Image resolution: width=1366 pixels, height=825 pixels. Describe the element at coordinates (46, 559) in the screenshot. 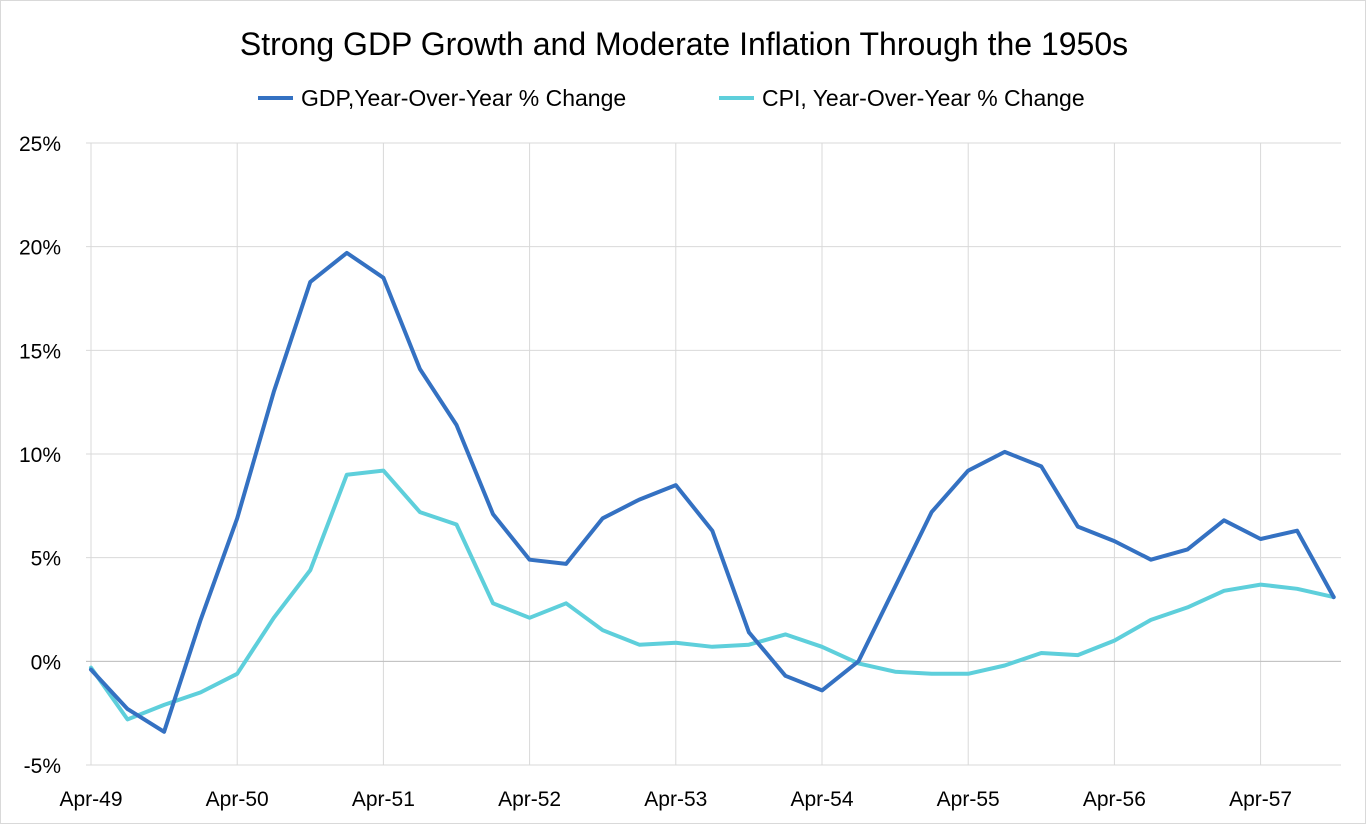

I see `y-tick-label: 5%` at that location.